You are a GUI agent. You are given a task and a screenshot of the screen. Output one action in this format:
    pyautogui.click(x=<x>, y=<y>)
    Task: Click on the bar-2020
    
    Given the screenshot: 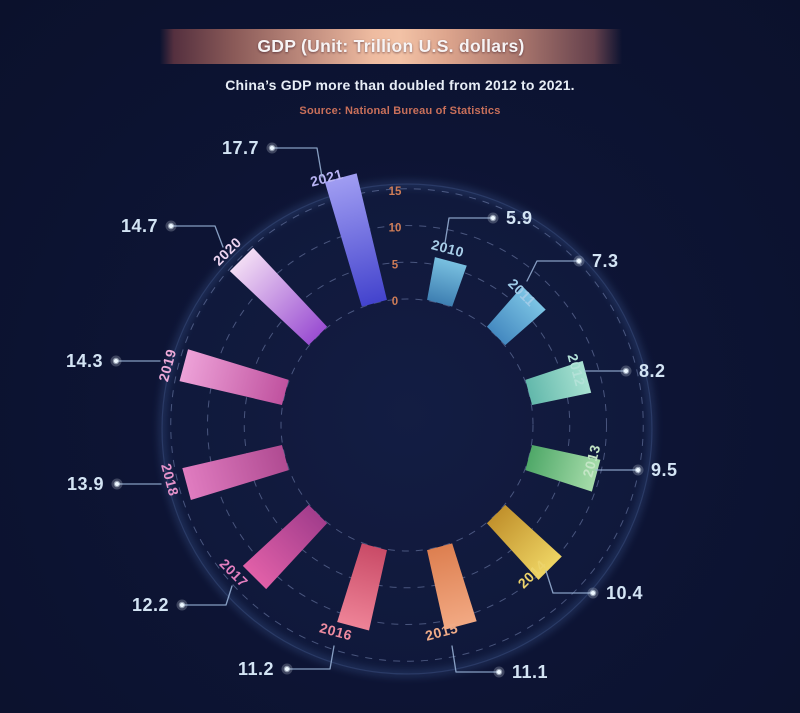 What is the action you would take?
    pyautogui.click(x=278, y=296)
    